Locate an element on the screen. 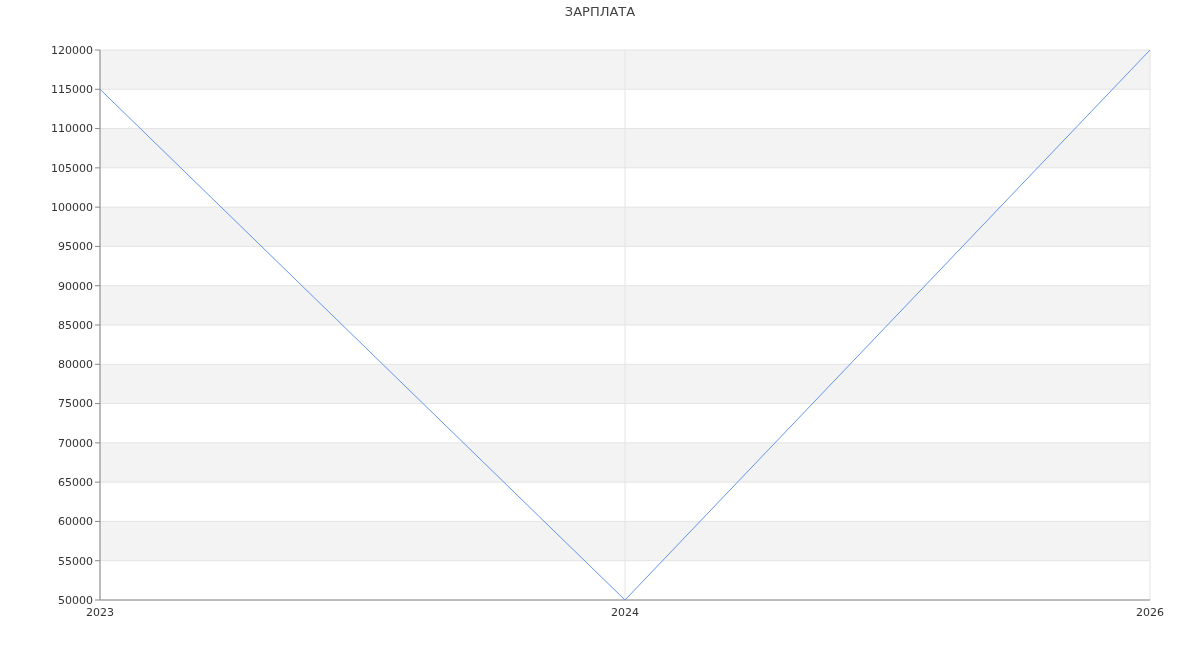 This screenshot has height=650, width=1200. x-tick-label: 2023 is located at coordinates (100, 612).